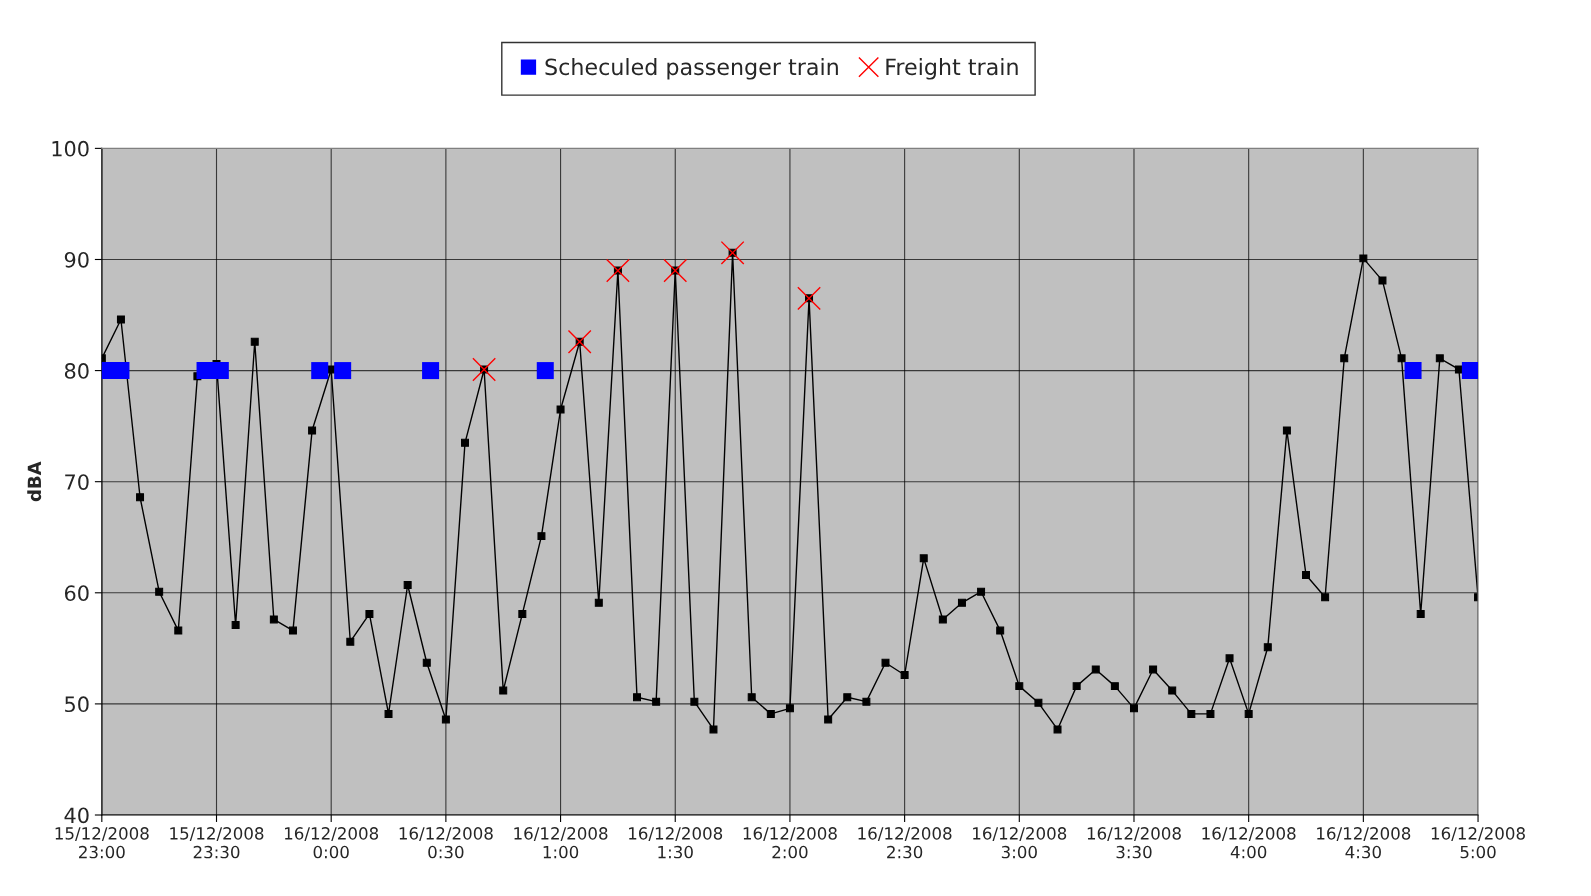 The image size is (1591, 896). Describe the element at coordinates (905, 843) in the screenshot. I see `x-tick-label: 16/12/2008 2:30` at that location.